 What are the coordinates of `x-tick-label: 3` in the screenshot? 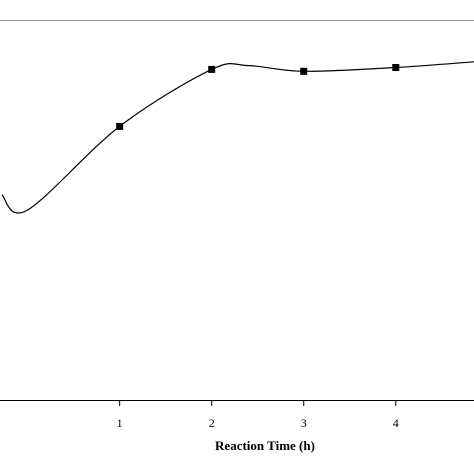 It's located at (304, 423).